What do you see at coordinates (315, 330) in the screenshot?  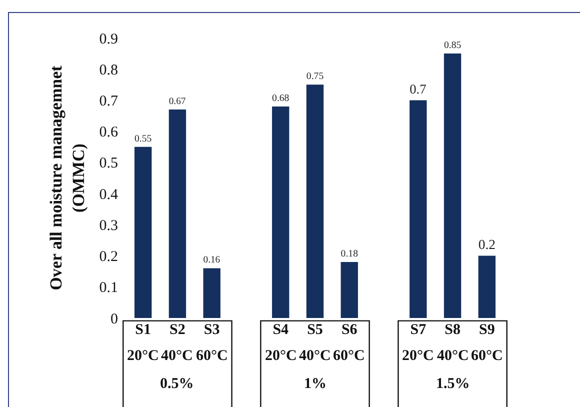 I see `x-tick-label: S5` at bounding box center [315, 330].